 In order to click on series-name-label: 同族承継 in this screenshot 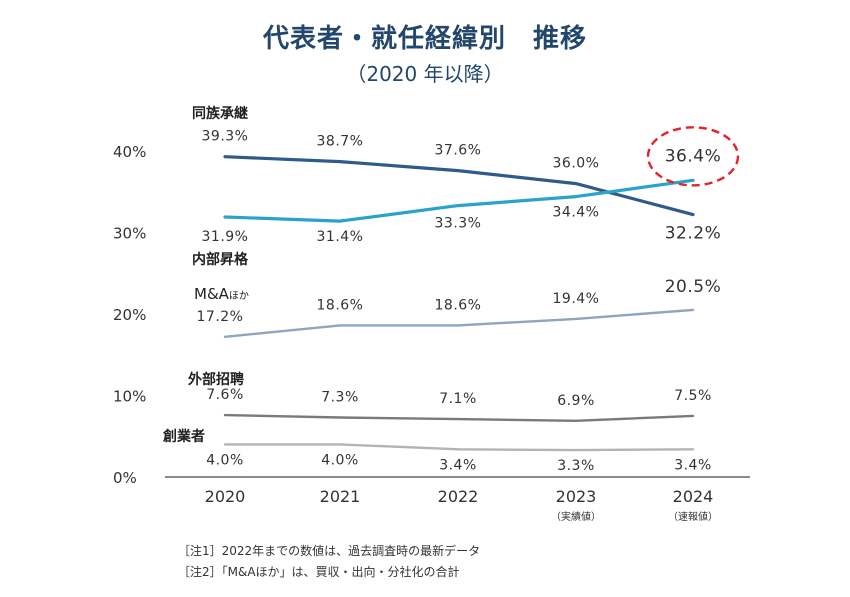, I will do `click(220, 113)`.